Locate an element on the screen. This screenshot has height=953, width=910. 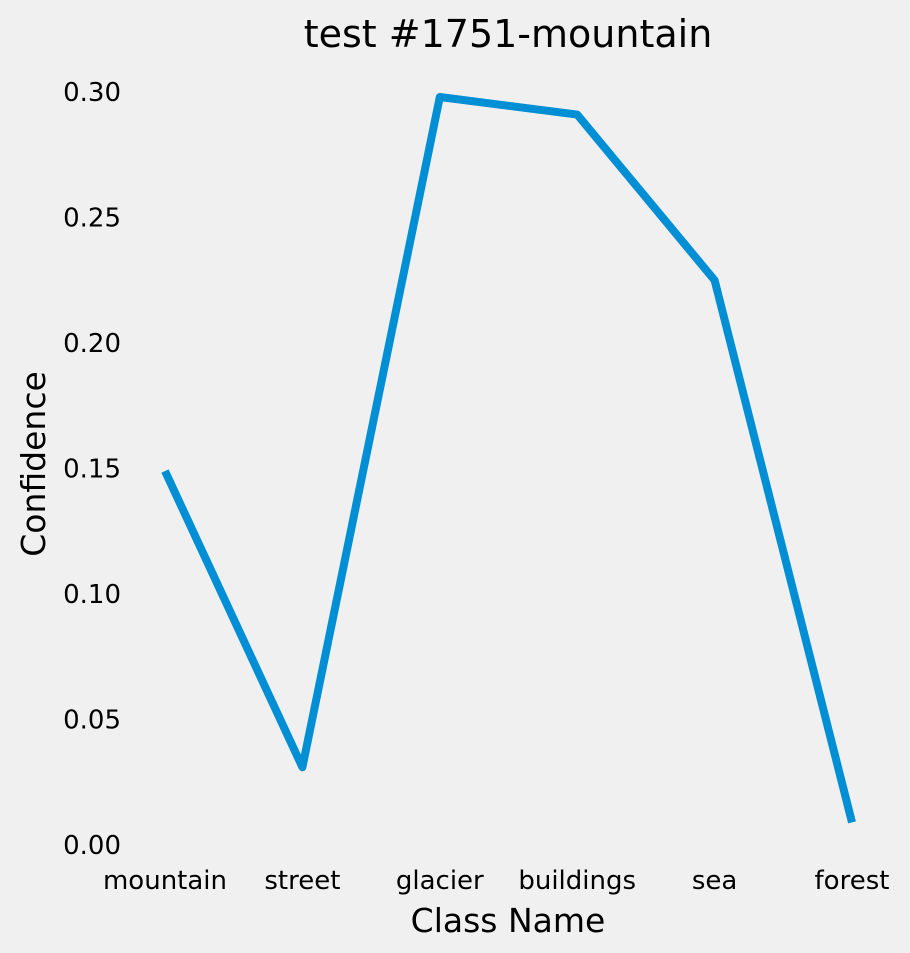
y-tick-label: 0.30 is located at coordinates (92, 93).